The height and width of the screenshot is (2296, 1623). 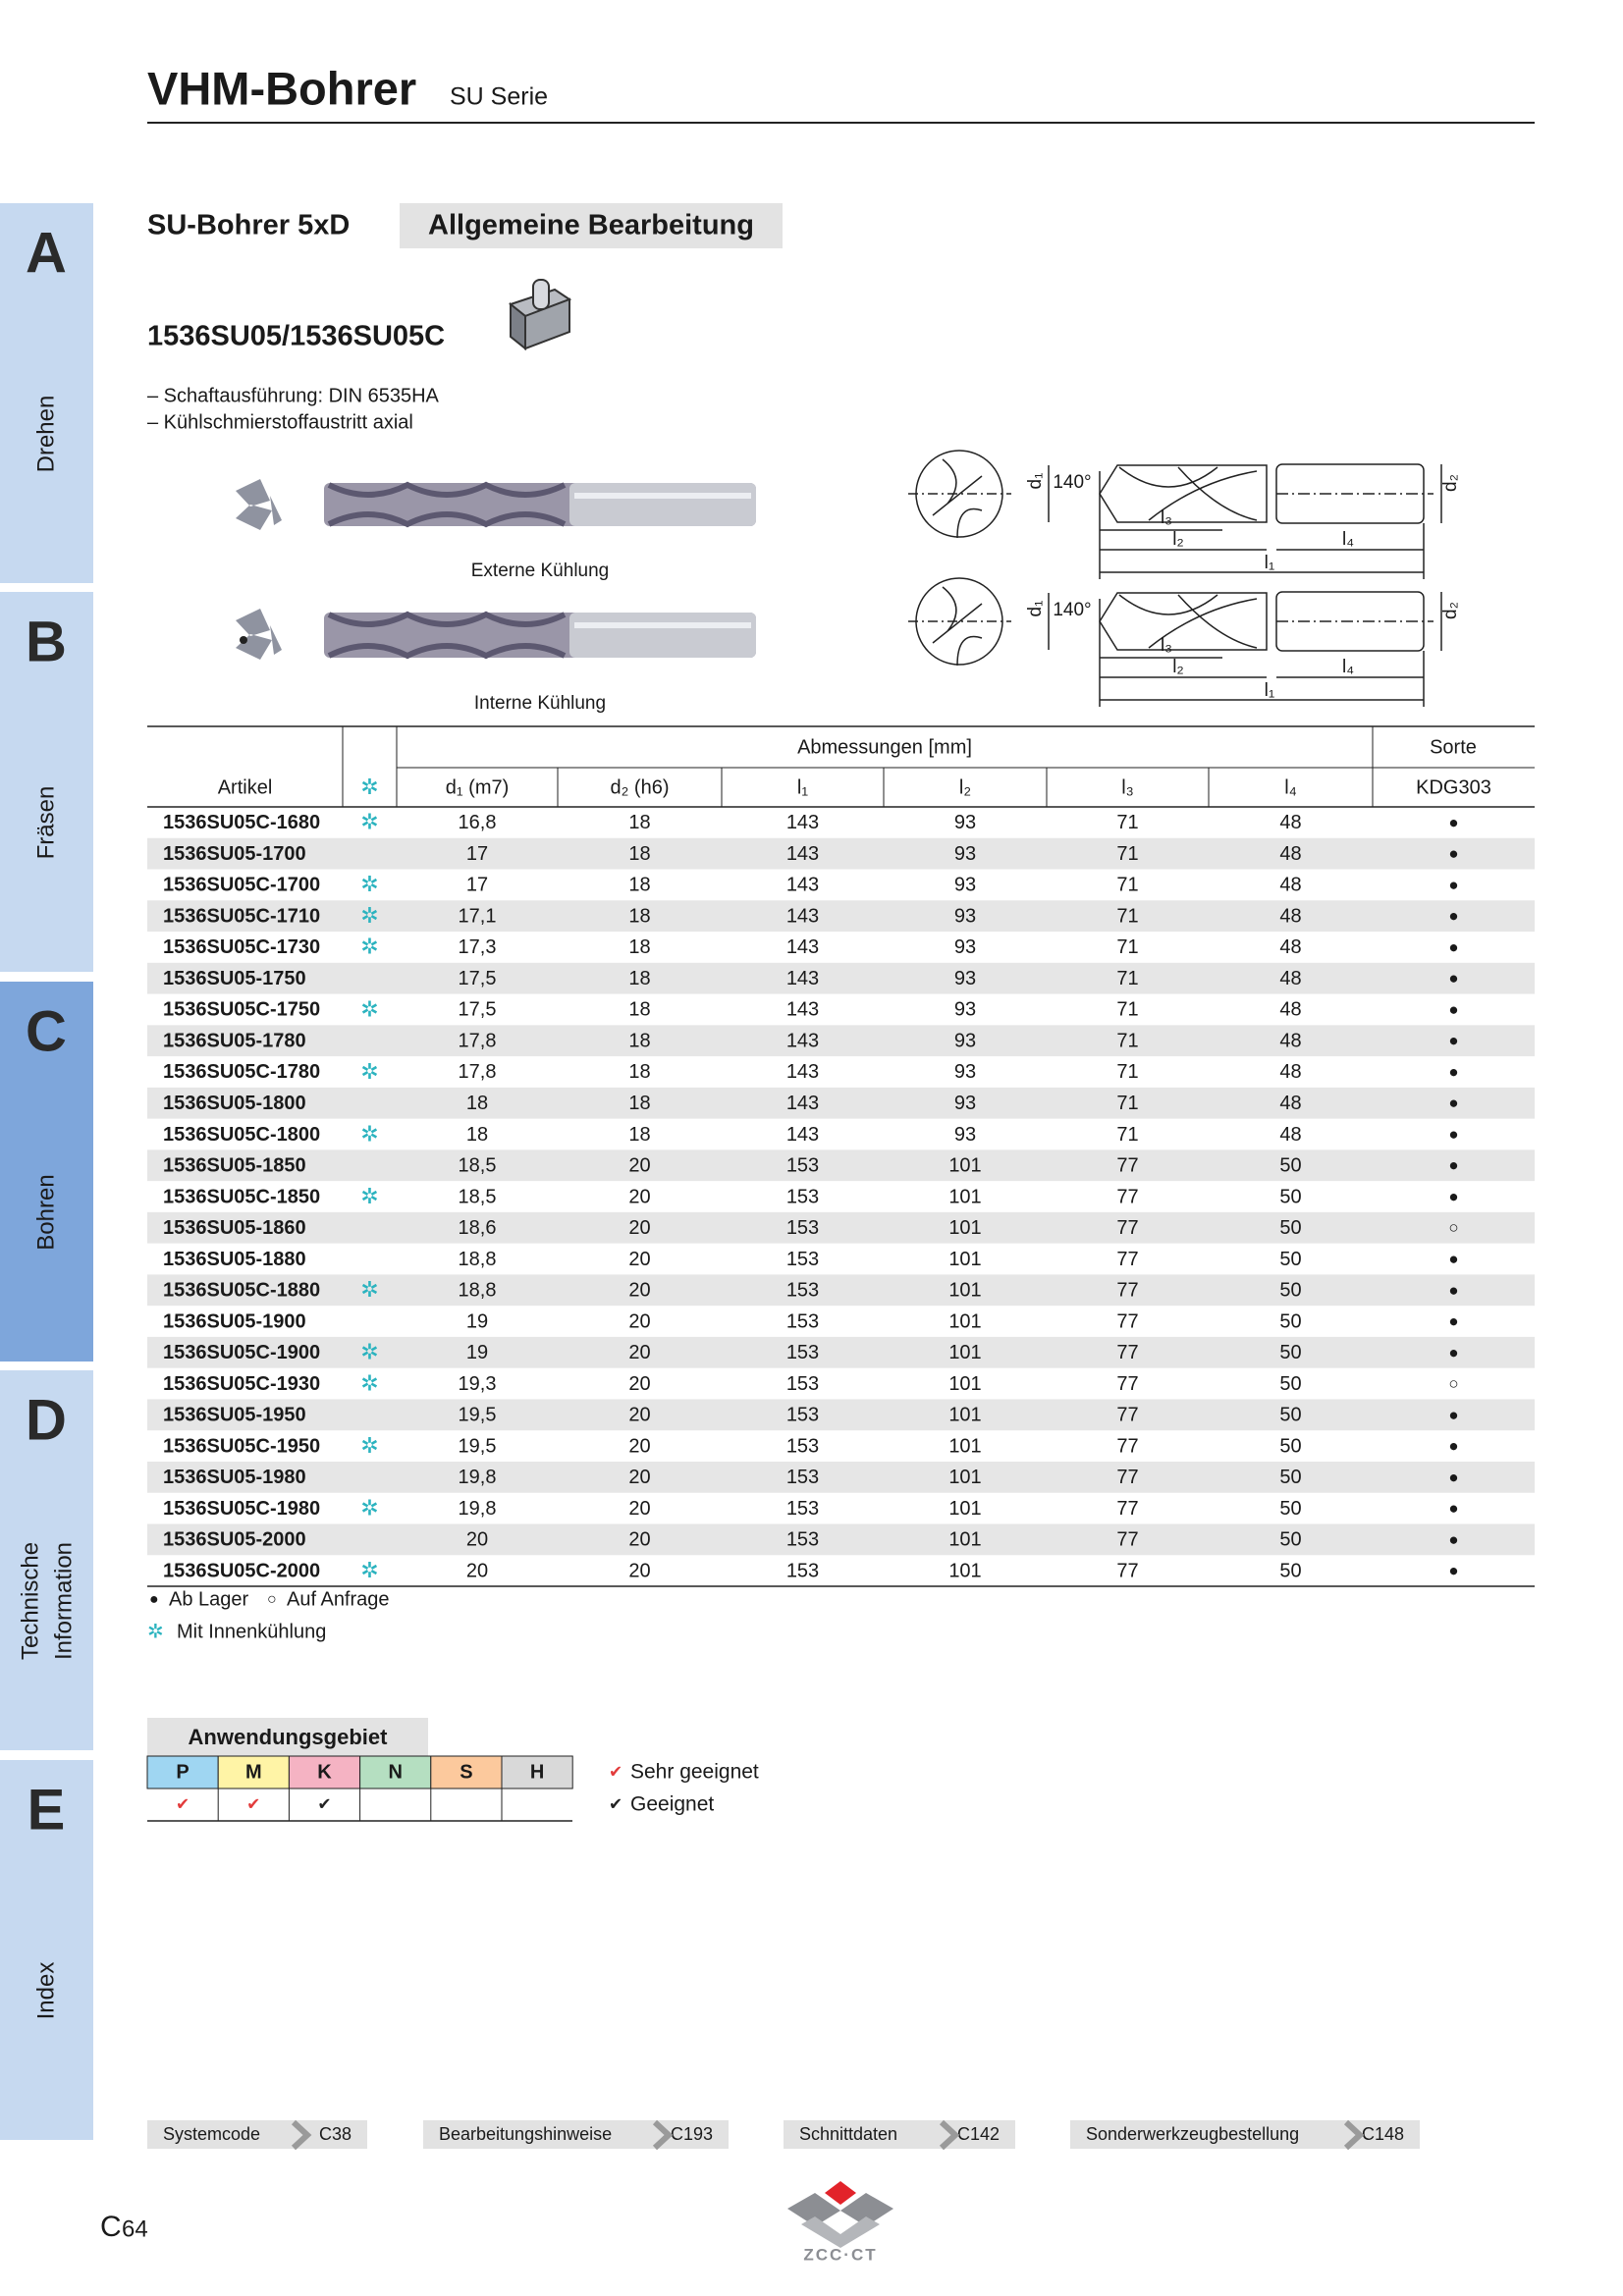 What do you see at coordinates (478, 1166) in the screenshot?
I see `dimension-value: 18,5` at bounding box center [478, 1166].